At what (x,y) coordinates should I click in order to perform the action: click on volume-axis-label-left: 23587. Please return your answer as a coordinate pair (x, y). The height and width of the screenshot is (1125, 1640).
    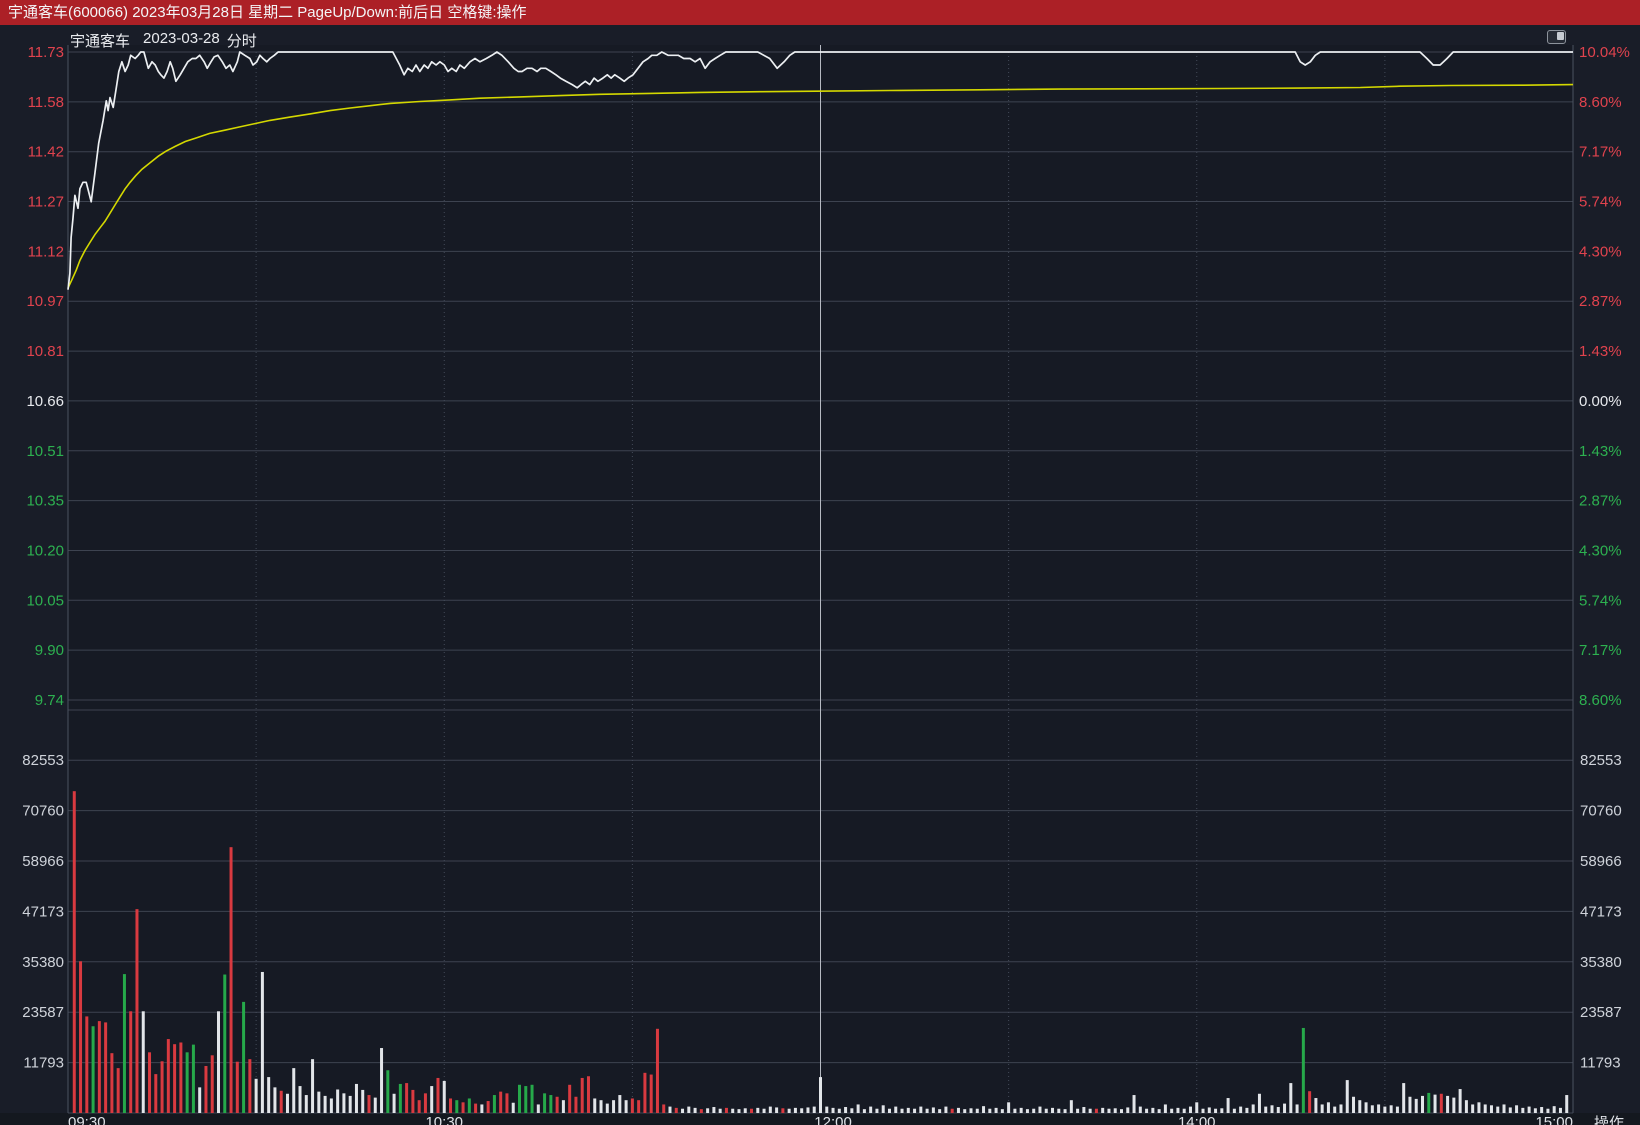
    Looking at the image, I should click on (43, 1012).